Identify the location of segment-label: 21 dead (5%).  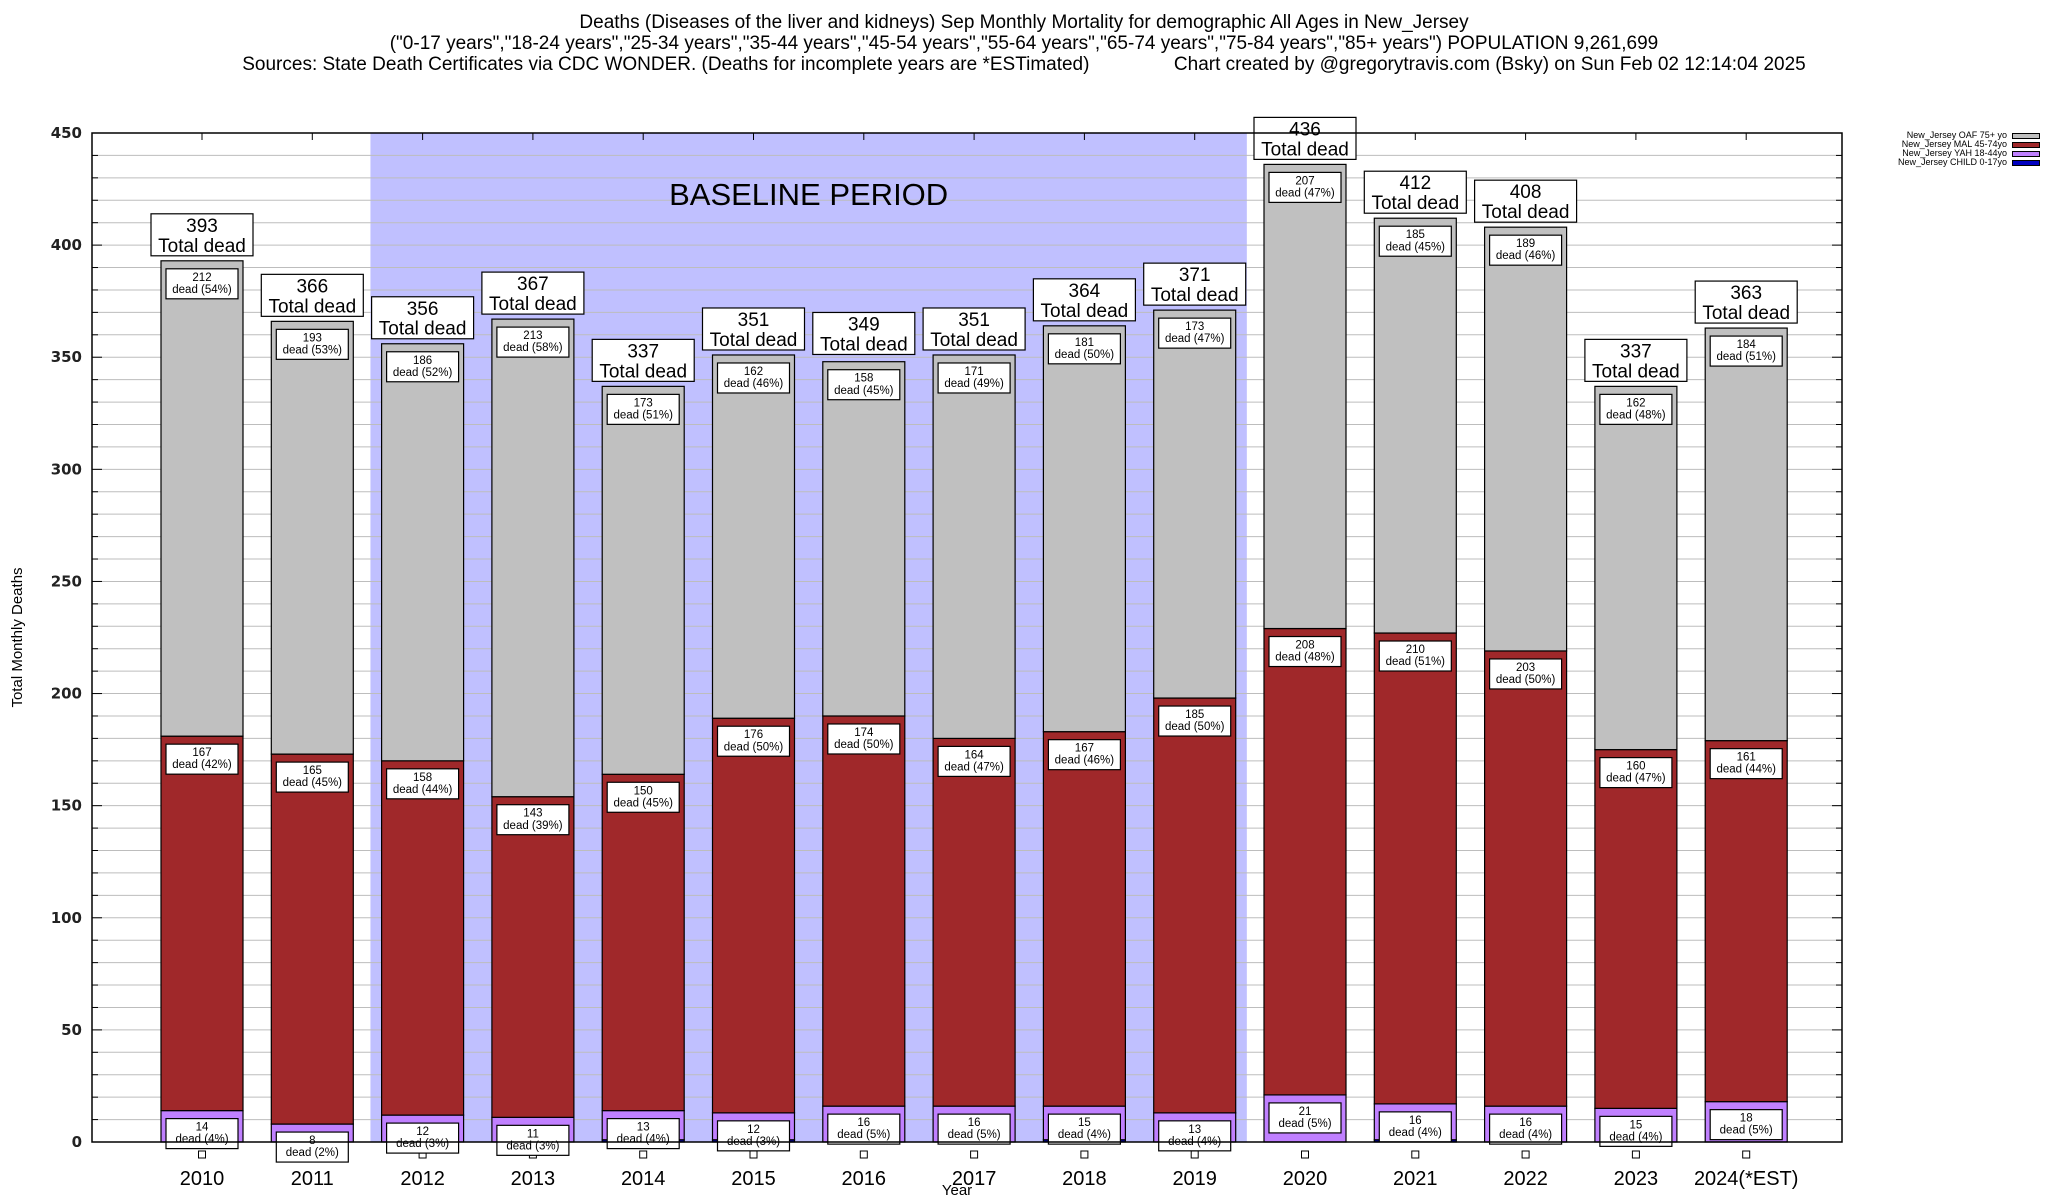
(1304, 1118).